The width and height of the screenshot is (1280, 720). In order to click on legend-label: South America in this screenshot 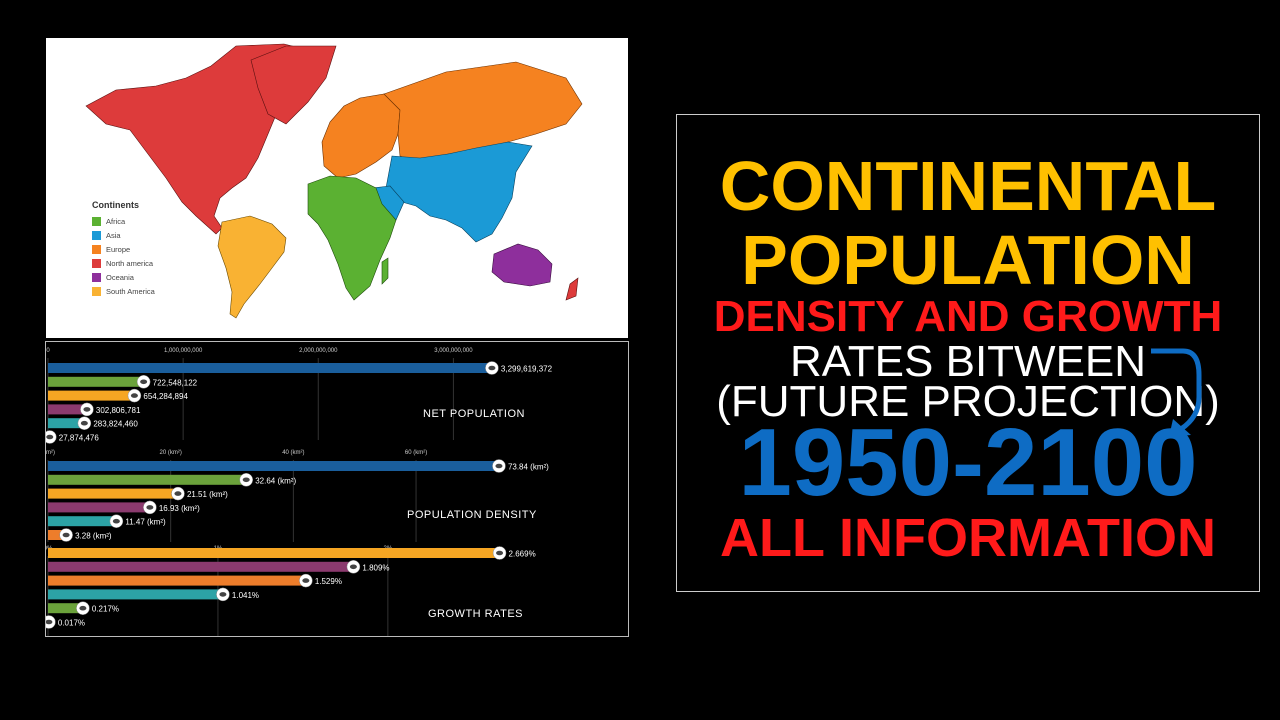, I will do `click(130, 291)`.